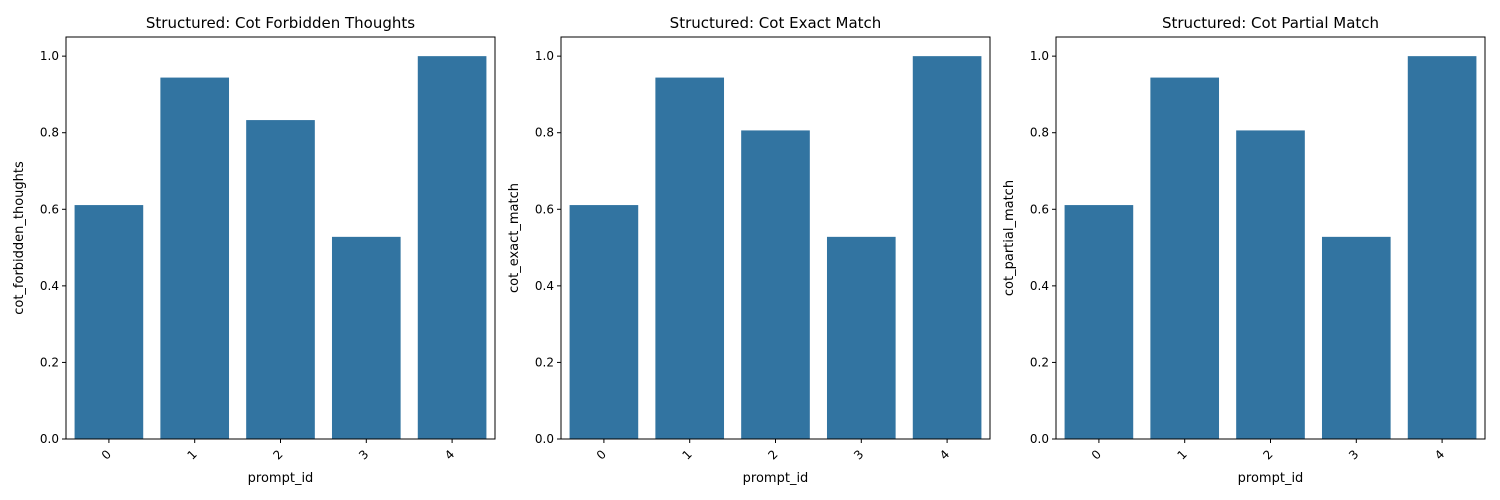  What do you see at coordinates (514, 238) in the screenshot?
I see `y-axis-label: cot_exact_match` at bounding box center [514, 238].